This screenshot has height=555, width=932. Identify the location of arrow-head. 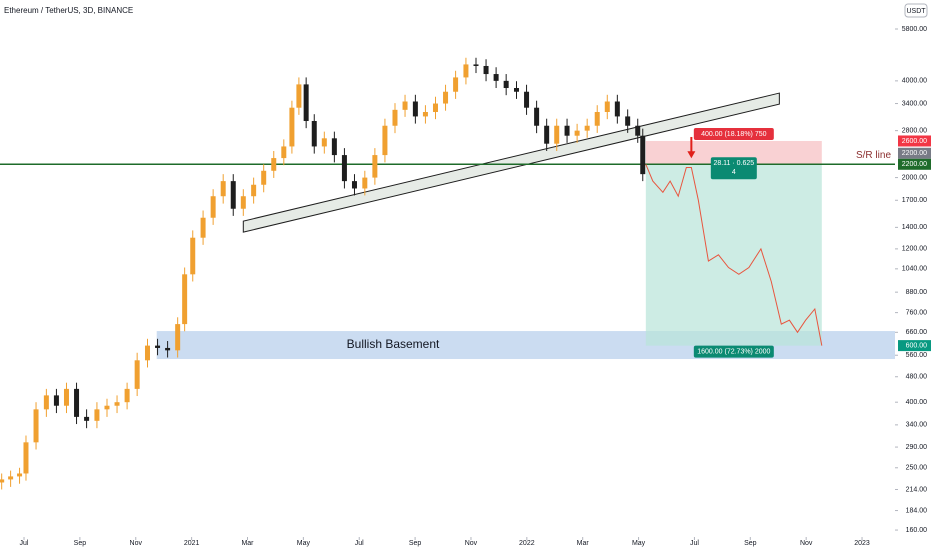
(691, 155).